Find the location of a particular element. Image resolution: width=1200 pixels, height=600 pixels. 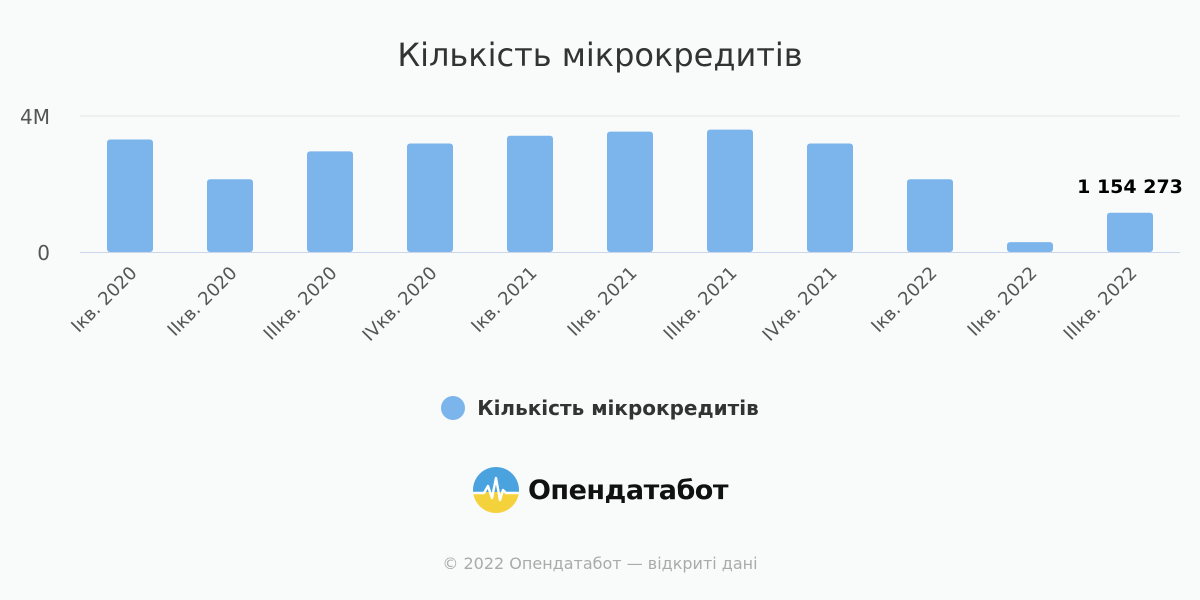

x-tick-label: IVкв. 2021 is located at coordinates (800, 304).